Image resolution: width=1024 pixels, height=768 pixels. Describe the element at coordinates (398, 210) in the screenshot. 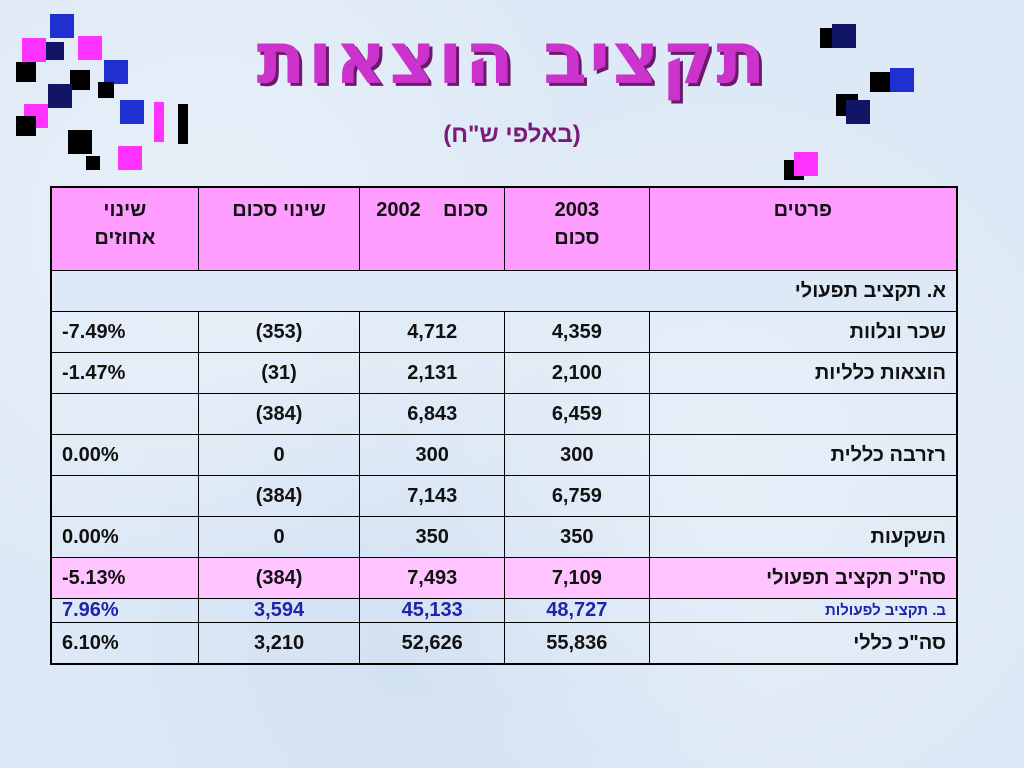

I see `header-2002-year: 2002` at that location.